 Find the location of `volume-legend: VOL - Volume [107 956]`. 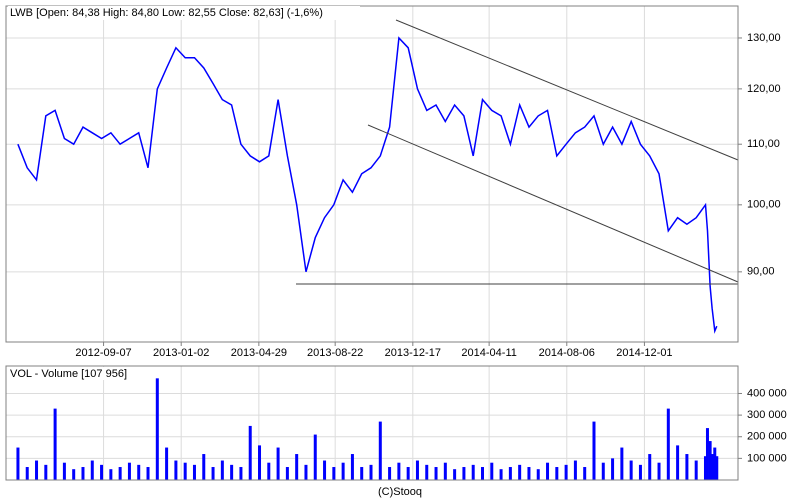

volume-legend: VOL - Volume [107 956] is located at coordinates (68, 374).